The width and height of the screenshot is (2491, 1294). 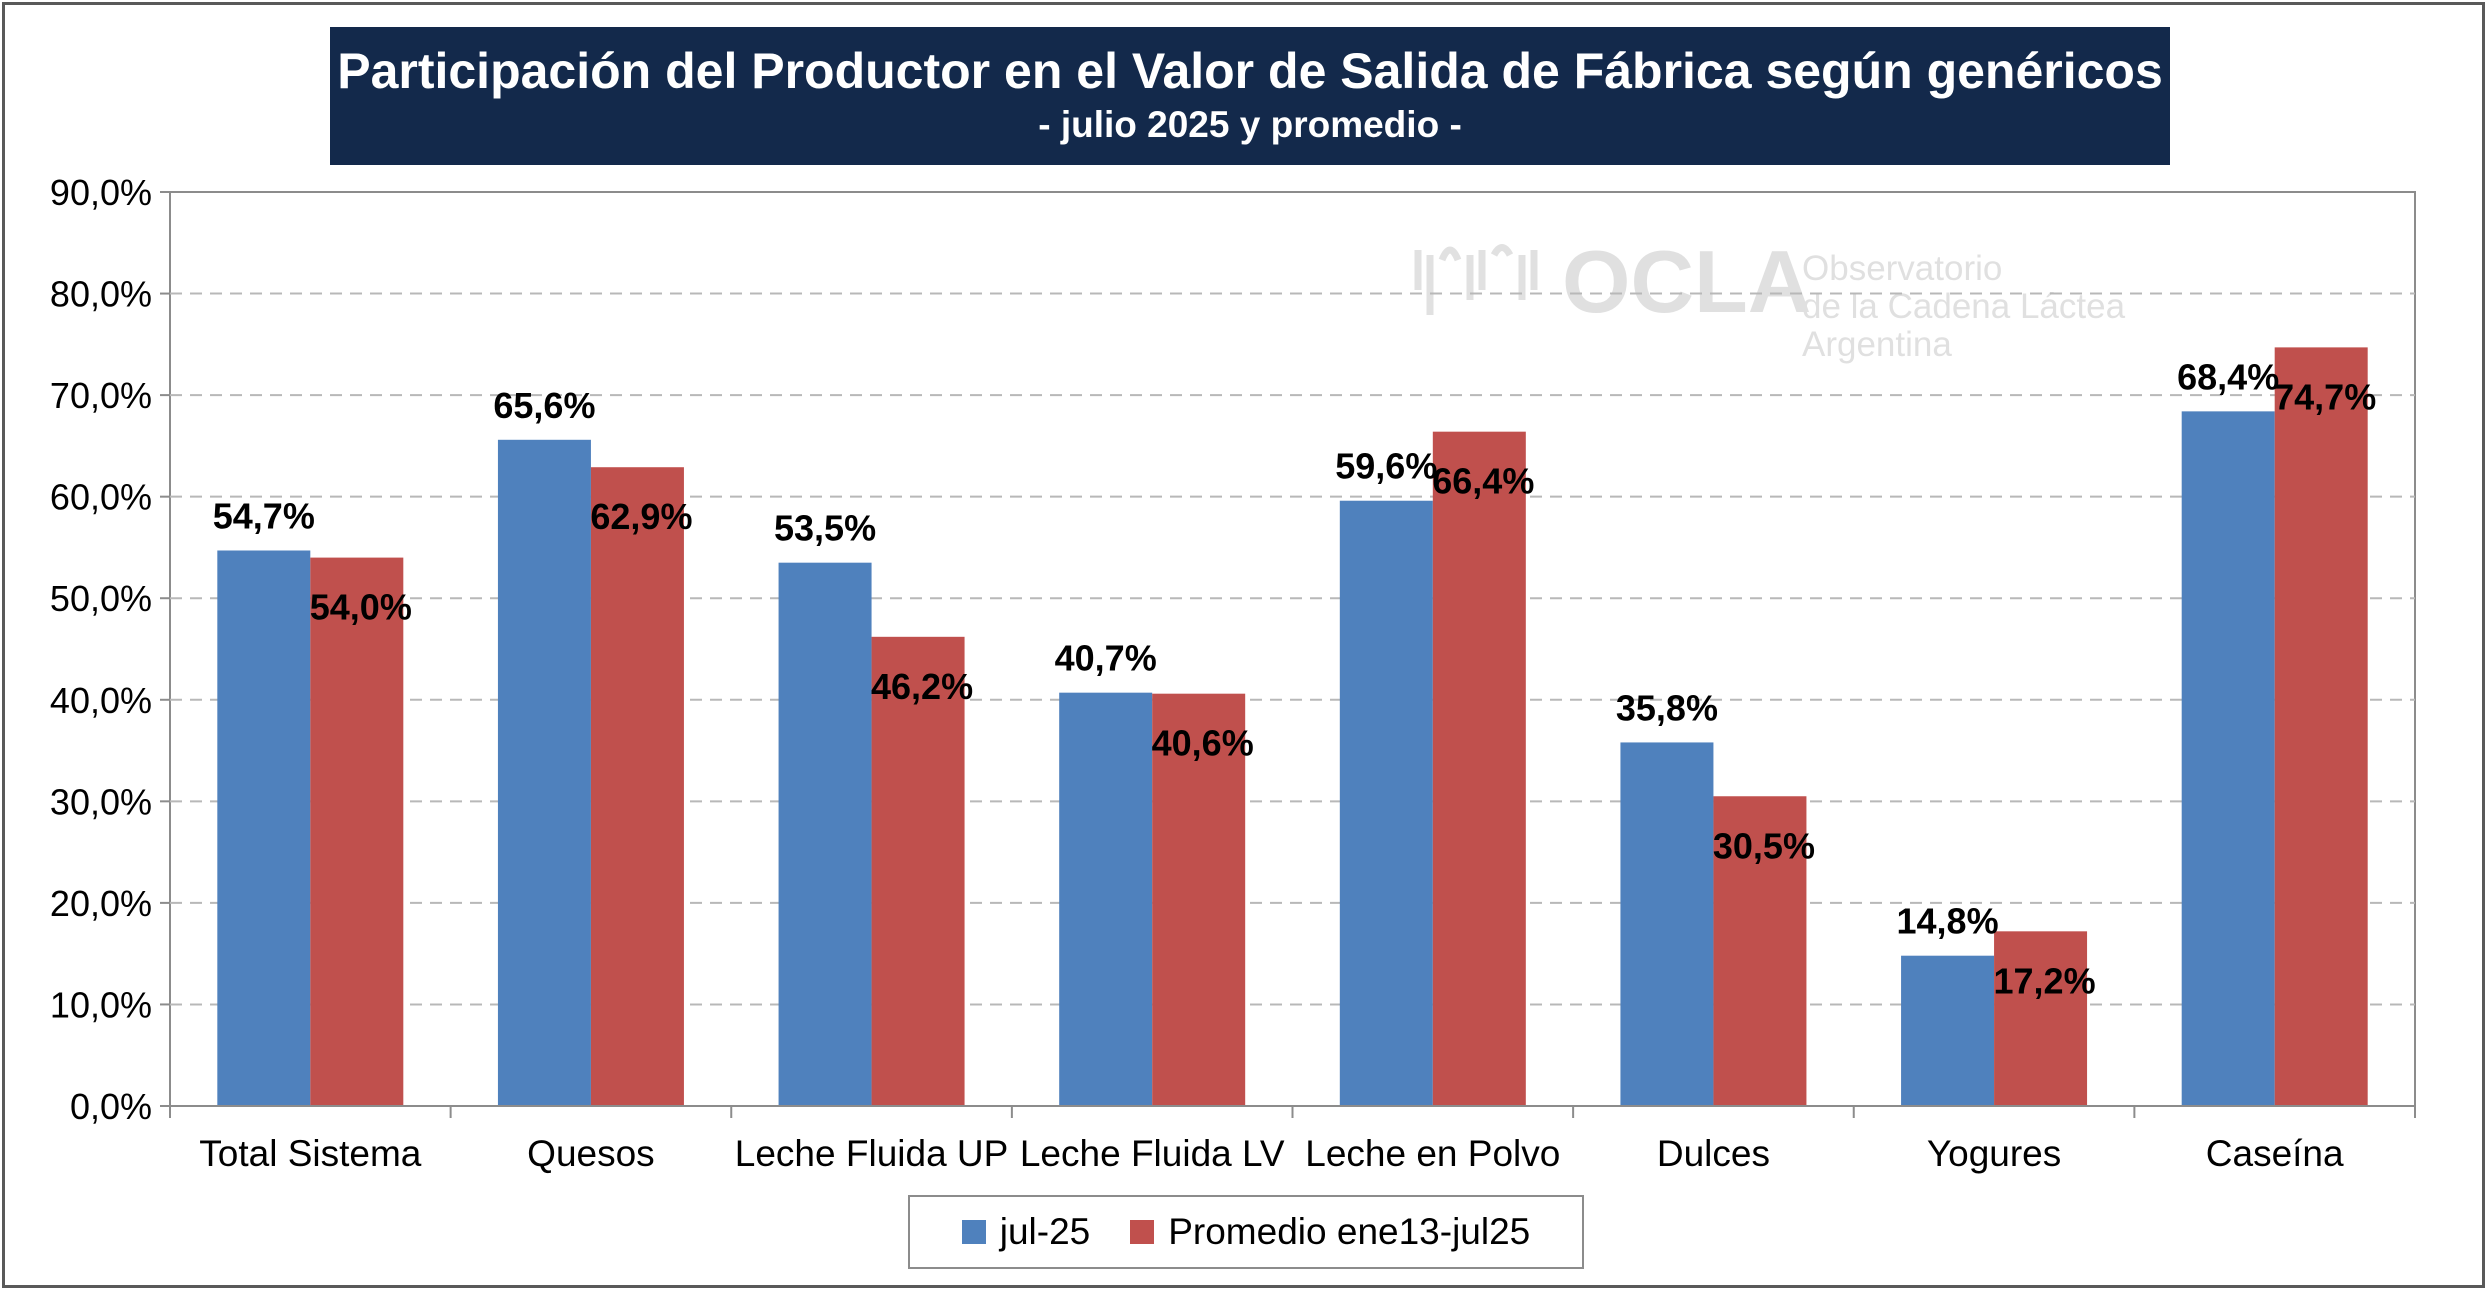 I want to click on data-label-promedio: 74,7%, so click(x=2325, y=396).